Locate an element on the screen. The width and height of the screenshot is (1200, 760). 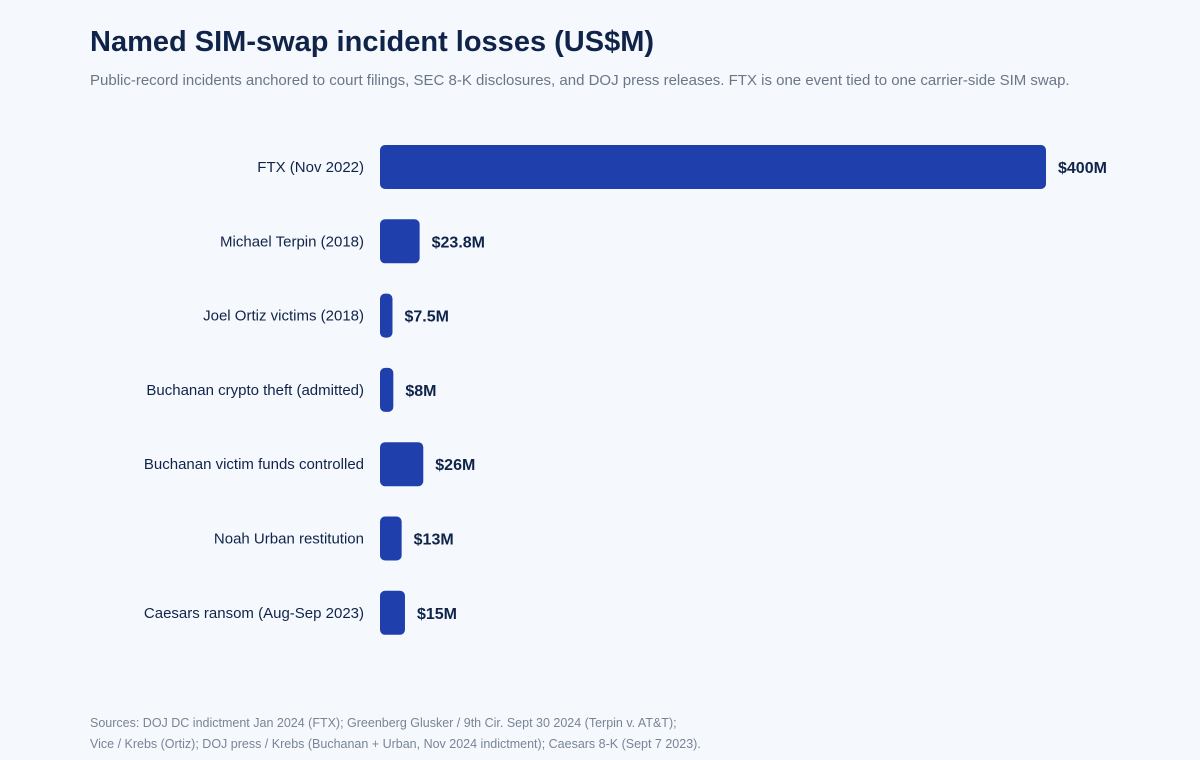
category-label: Buchanan crypto theft (admitted) is located at coordinates (255, 390).